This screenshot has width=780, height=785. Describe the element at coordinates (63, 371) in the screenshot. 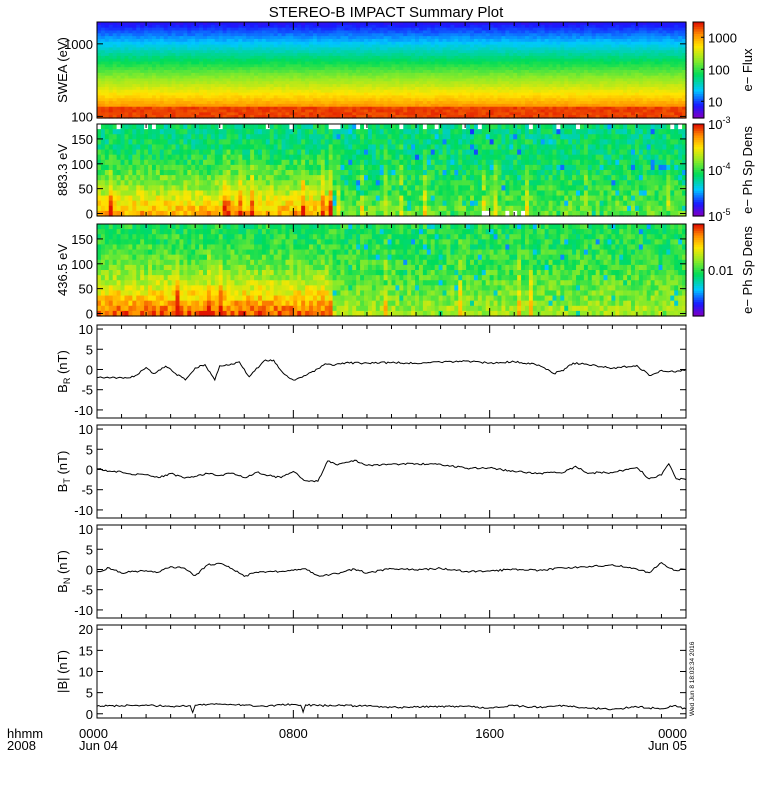

I see `panel-4-ylabel: BR (nT)` at that location.